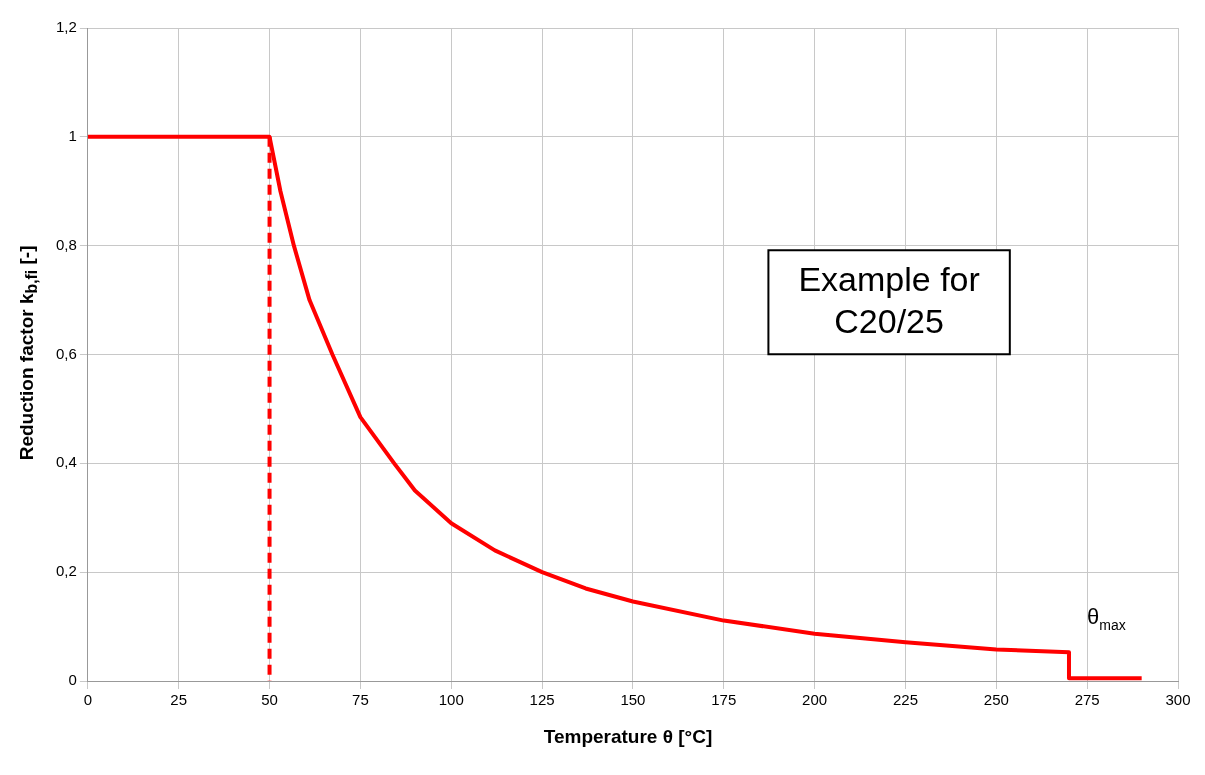  I want to click on x-tick-label: 100, so click(451, 700).